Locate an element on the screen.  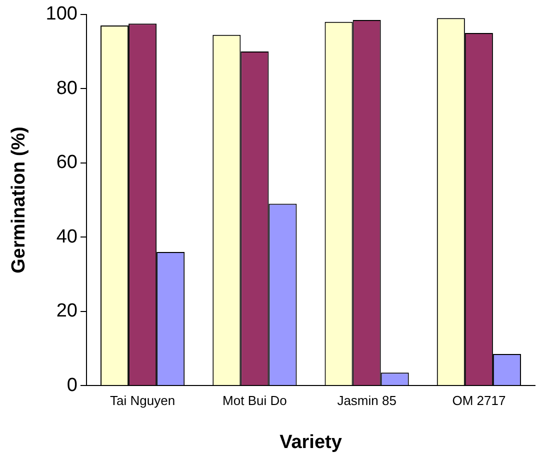
y-tick-label: 20 is located at coordinates (67, 311).